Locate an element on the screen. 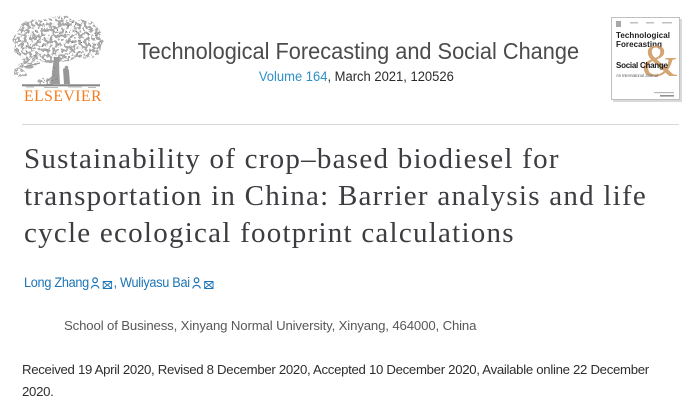 The width and height of the screenshot is (696, 406). svg-text: Social Change is located at coordinates (642, 65).